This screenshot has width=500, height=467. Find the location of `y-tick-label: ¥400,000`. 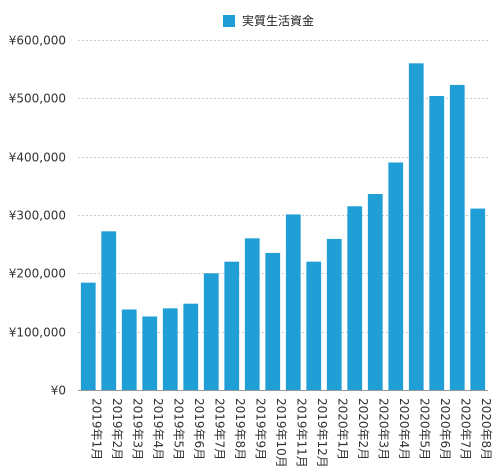

y-tick-label: ¥400,000 is located at coordinates (37, 158).